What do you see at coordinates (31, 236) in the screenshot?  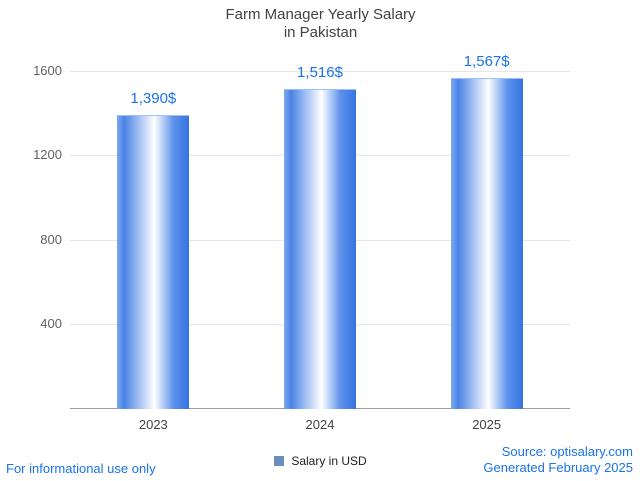 I see `y-axis-labels: 400 800 1200 1600` at bounding box center [31, 236].